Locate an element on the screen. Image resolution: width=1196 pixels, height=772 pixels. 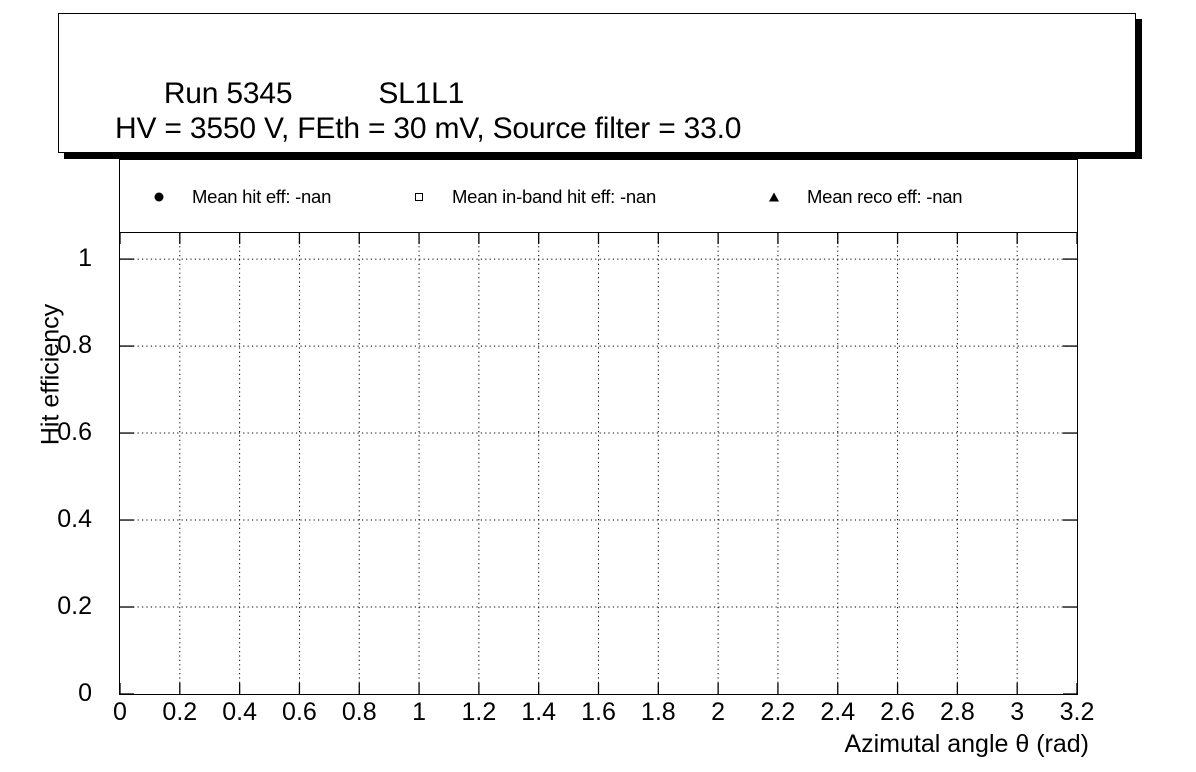
y-tick-label: 0.8 is located at coordinates (74, 345).